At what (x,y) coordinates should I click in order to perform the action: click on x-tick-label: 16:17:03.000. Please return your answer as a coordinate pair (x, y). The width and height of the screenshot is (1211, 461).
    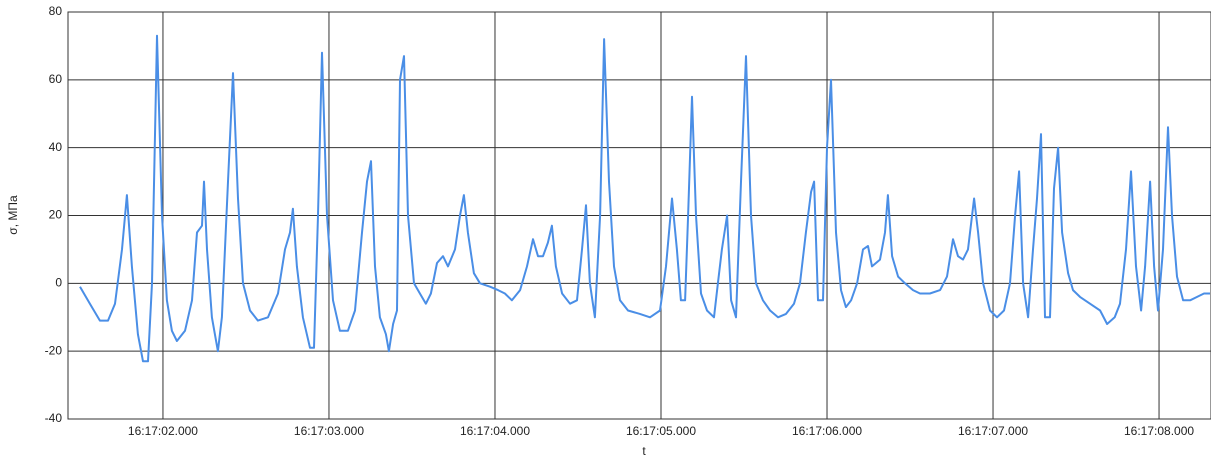
    Looking at the image, I should click on (329, 431).